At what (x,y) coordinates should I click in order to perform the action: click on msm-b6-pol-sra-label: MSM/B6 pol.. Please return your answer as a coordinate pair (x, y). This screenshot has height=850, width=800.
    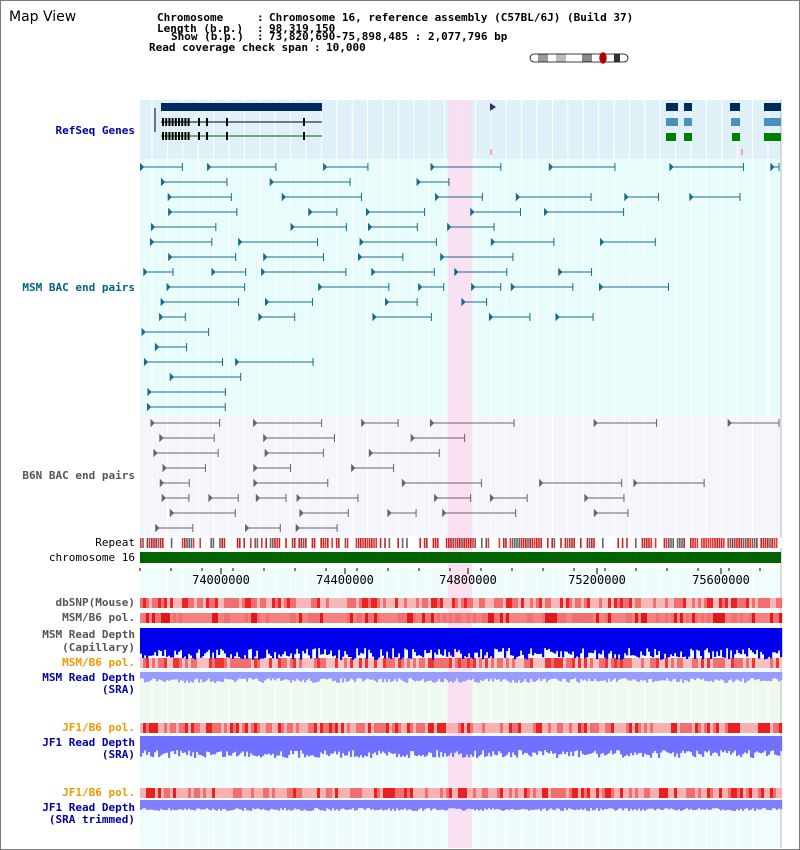
    Looking at the image, I should click on (98, 662).